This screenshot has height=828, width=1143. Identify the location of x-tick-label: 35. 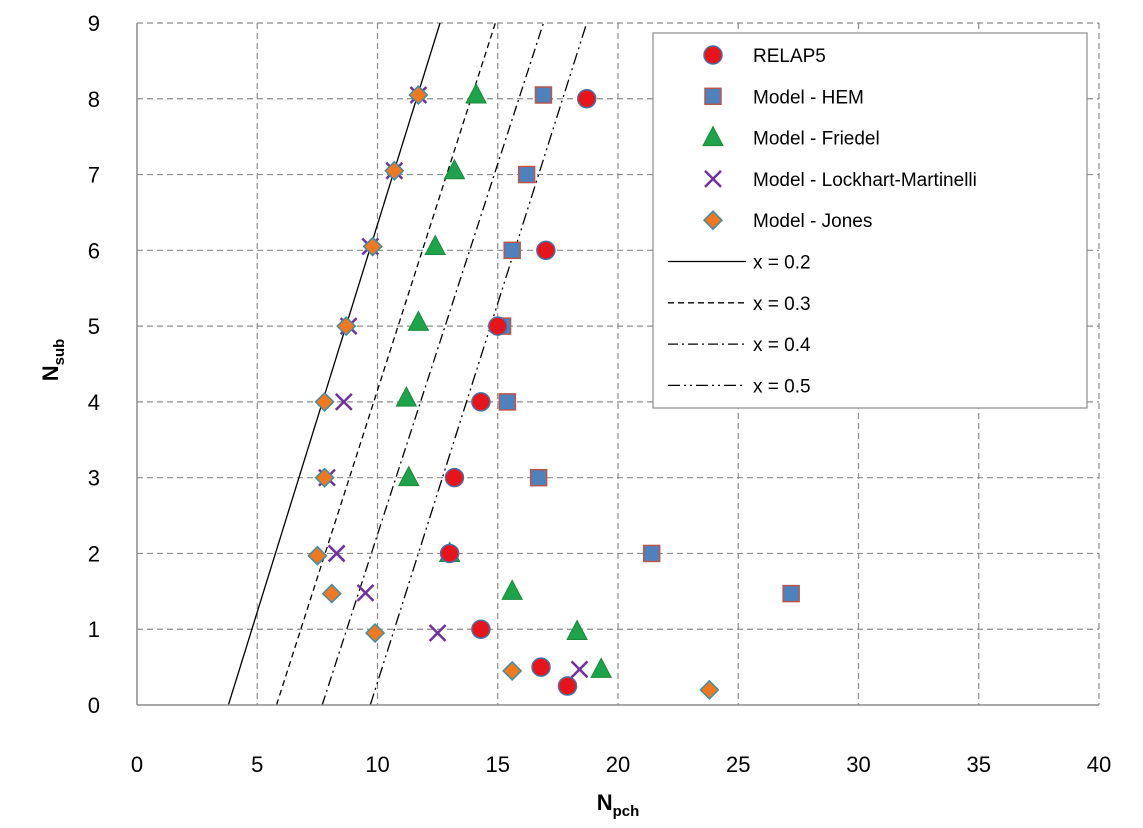
(979, 764).